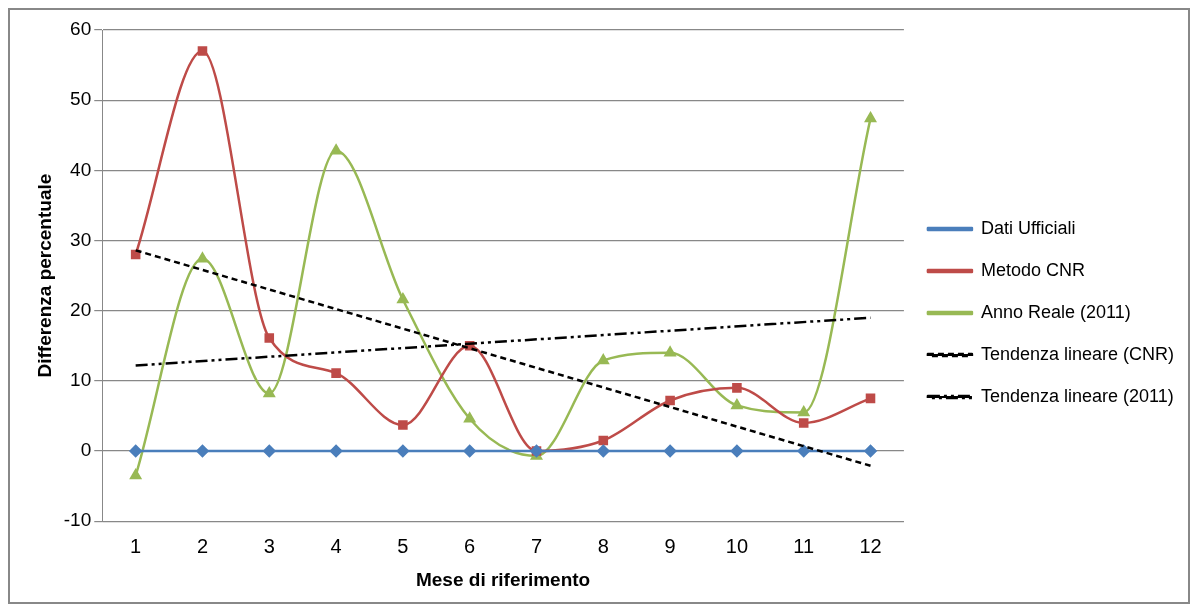 This screenshot has width=1200, height=612. Describe the element at coordinates (81, 29) in the screenshot. I see `y-tick-label: 60` at that location.